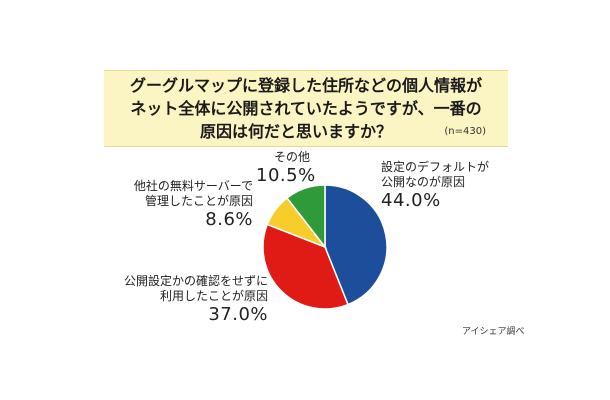 The height and width of the screenshot is (400, 610). I want to click on value-other-server: 8.6%, so click(229, 219).